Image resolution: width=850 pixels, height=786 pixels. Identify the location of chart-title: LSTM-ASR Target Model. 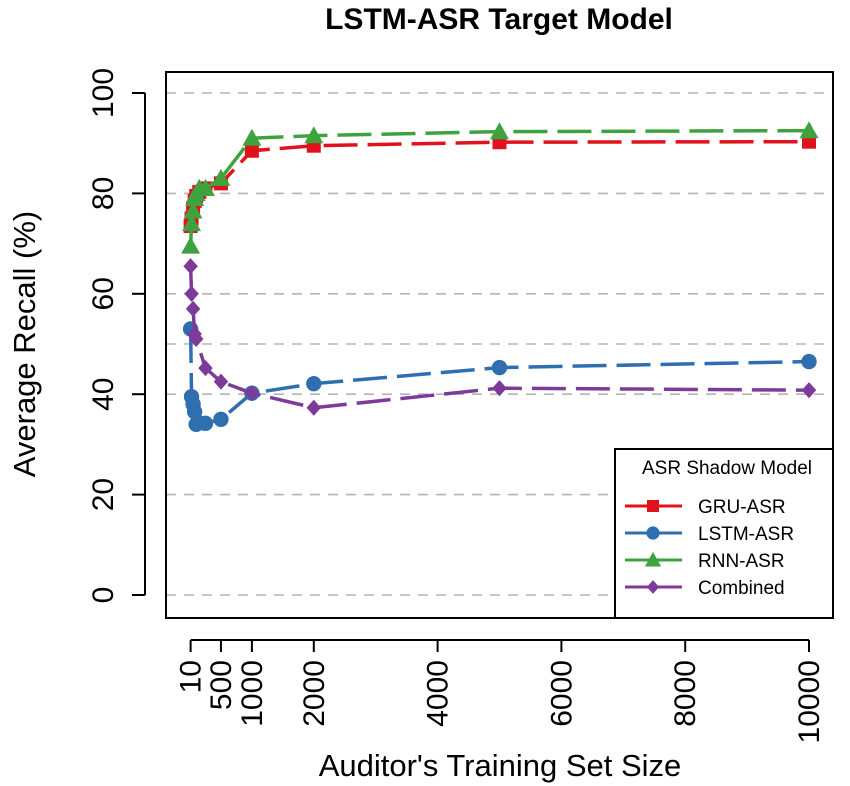
(499, 19).